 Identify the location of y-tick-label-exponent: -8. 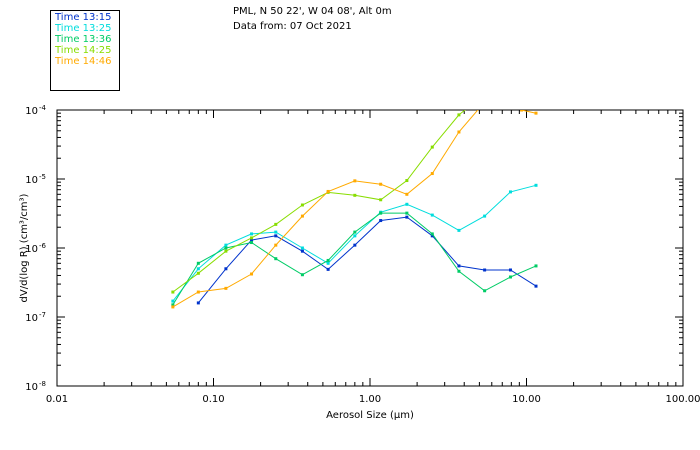
(42, 384).